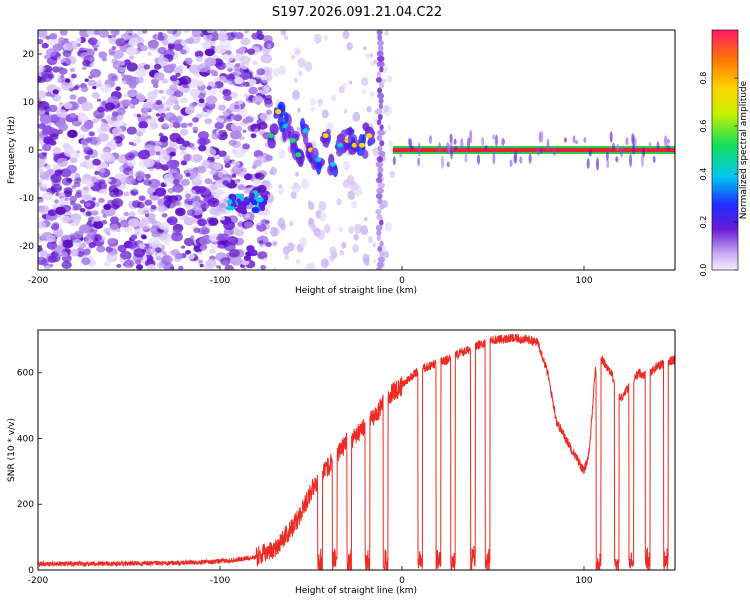  What do you see at coordinates (271, 144) in the screenshot?
I see `heatmap-drift-cell` at bounding box center [271, 144].